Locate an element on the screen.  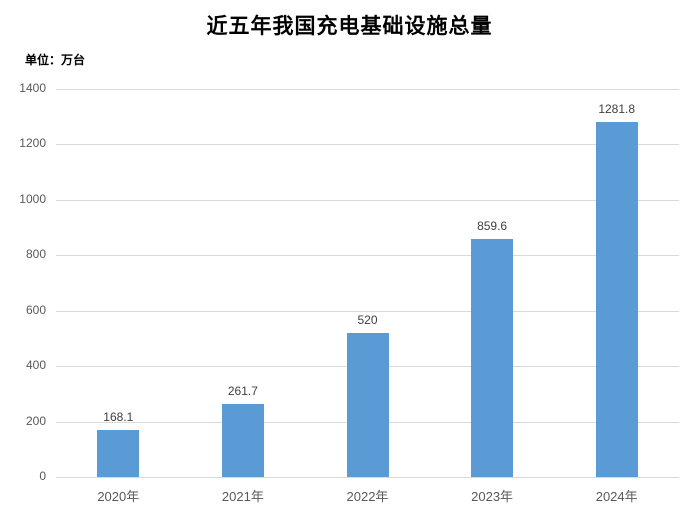
chart-title: 近五年我国充电基础设施总量 is located at coordinates (349, 26).